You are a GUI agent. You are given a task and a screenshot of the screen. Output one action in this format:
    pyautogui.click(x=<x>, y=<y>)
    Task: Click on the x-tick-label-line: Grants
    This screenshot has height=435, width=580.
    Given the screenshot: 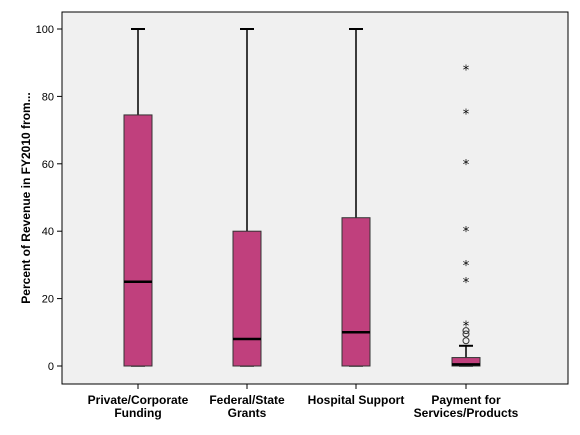 What is the action you would take?
    pyautogui.click(x=247, y=413)
    